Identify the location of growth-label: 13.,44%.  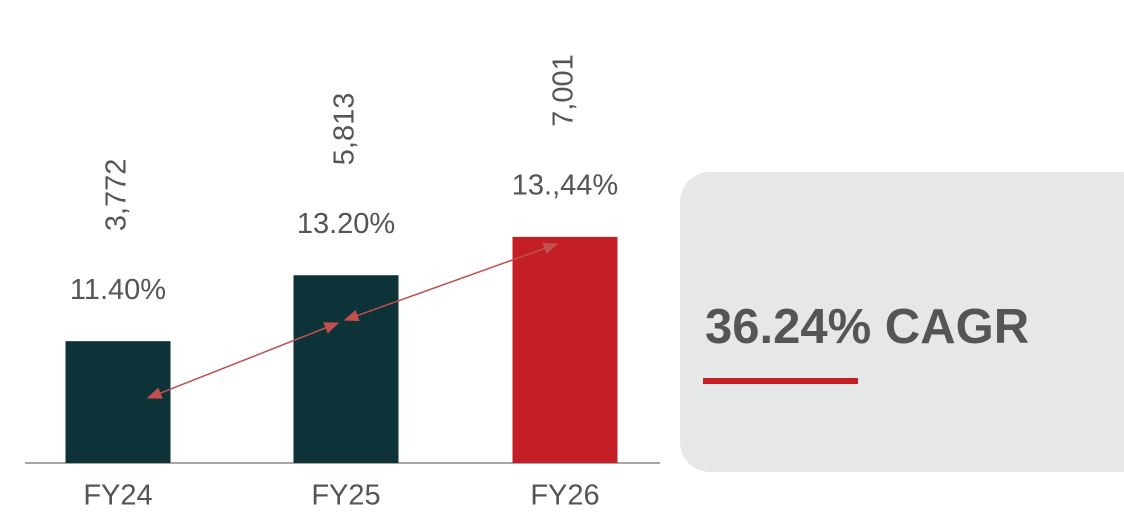
(565, 186).